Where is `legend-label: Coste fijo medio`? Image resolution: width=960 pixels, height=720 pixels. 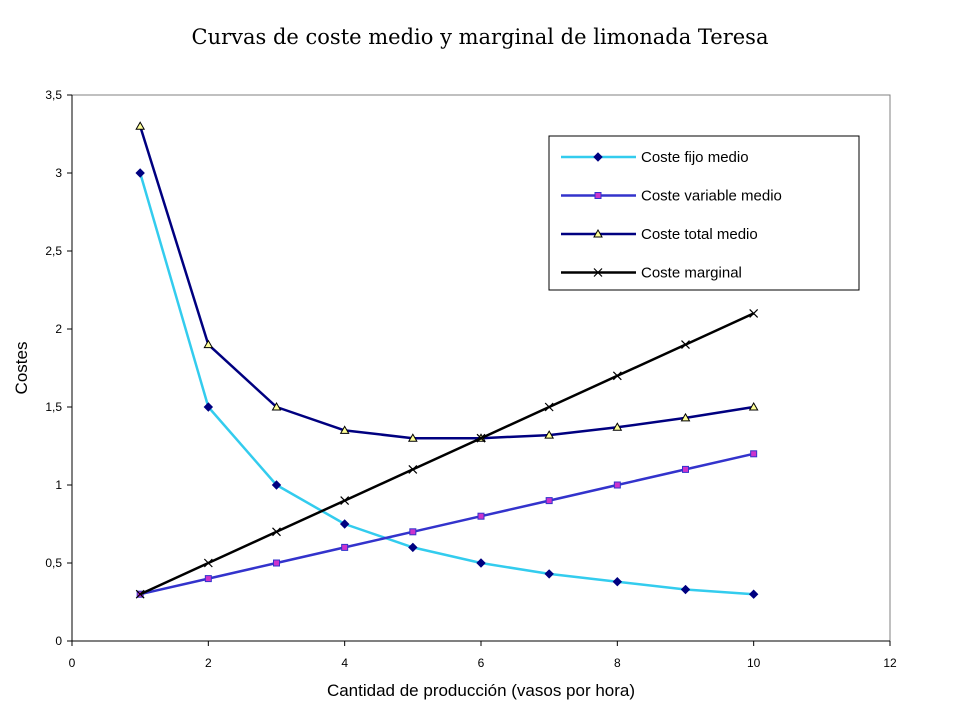
legend-label: Coste fijo medio is located at coordinates (695, 157).